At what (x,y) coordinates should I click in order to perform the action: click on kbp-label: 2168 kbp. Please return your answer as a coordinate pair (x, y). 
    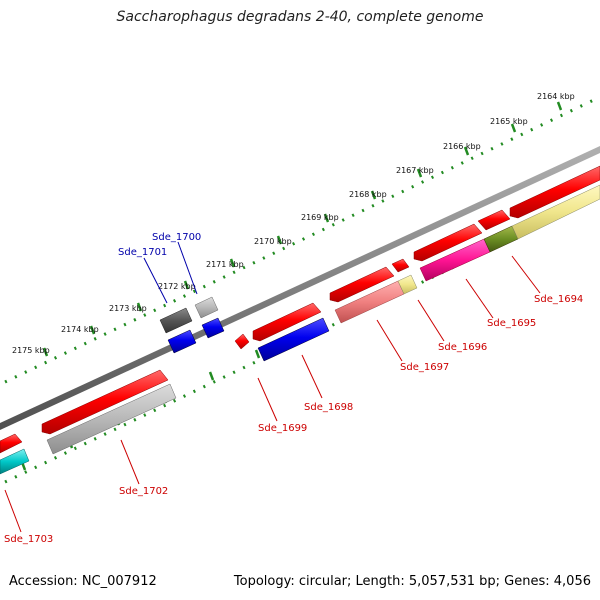
    Looking at the image, I should click on (368, 194).